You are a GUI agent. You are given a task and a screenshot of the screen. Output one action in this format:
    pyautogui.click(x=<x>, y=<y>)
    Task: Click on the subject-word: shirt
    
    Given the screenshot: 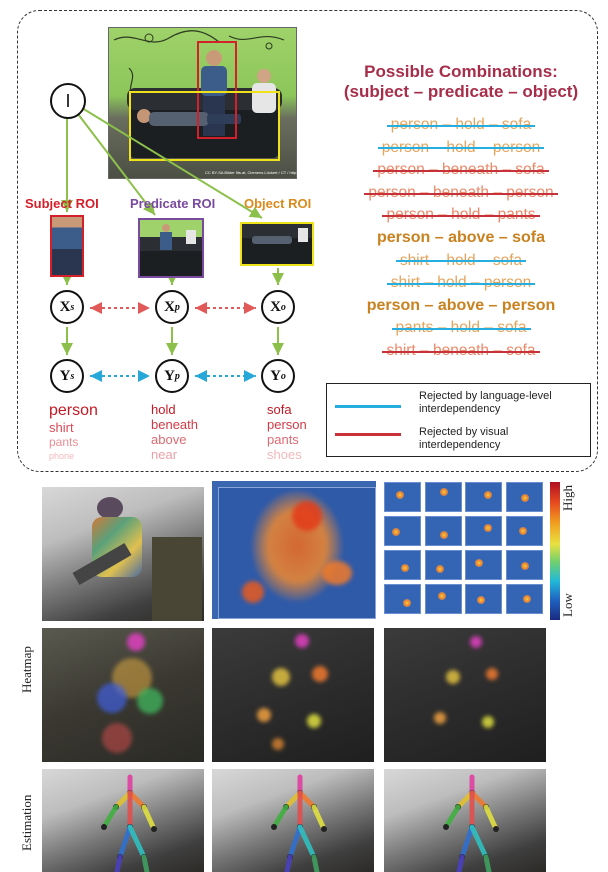 What is the action you would take?
    pyautogui.click(x=61, y=427)
    